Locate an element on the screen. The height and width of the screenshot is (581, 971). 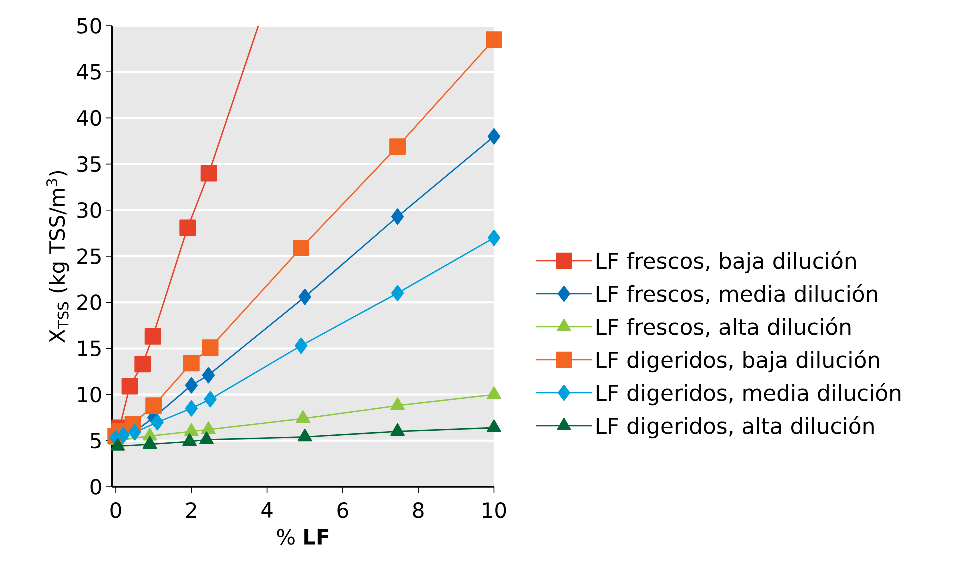
y-tick-label: 10 is located at coordinates (90, 394).